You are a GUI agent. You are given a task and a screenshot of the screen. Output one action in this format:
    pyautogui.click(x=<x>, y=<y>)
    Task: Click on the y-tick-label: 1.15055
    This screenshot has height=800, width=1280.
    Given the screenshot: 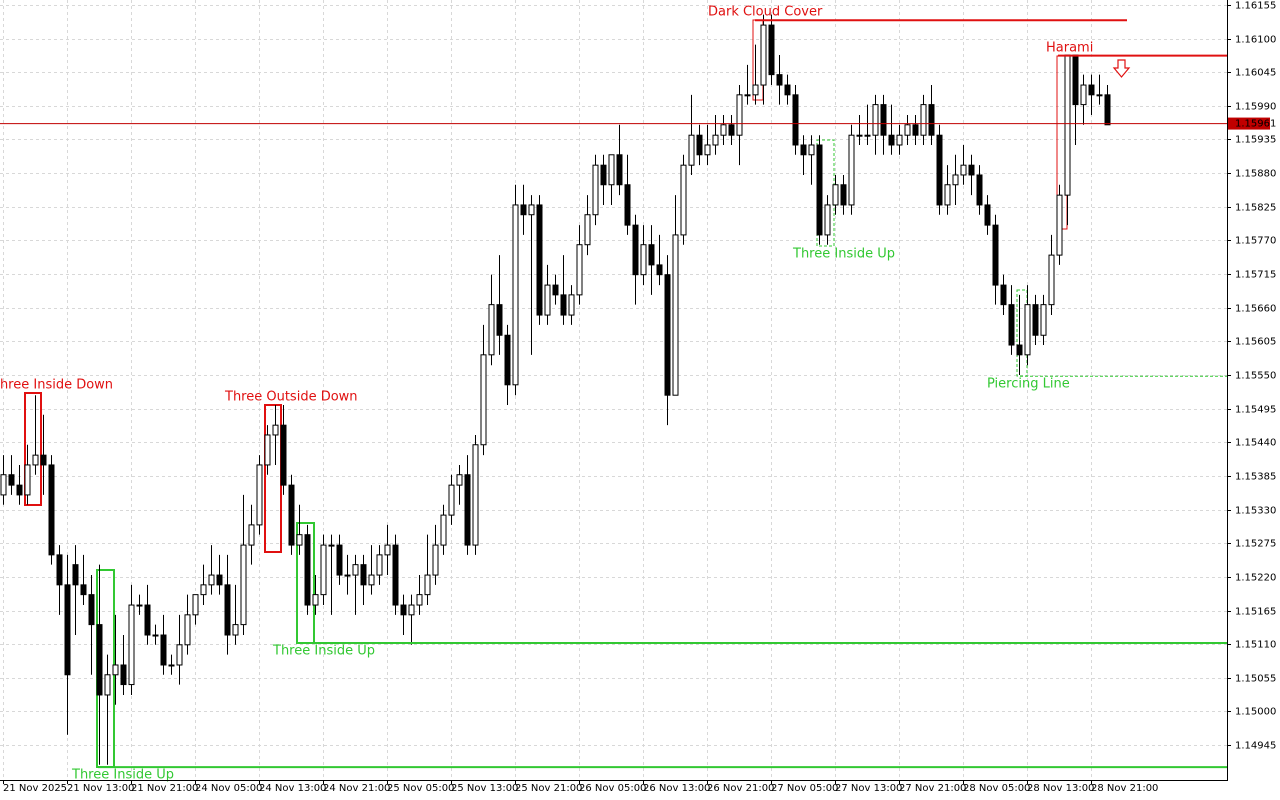 What is the action you would take?
    pyautogui.click(x=1255, y=679)
    